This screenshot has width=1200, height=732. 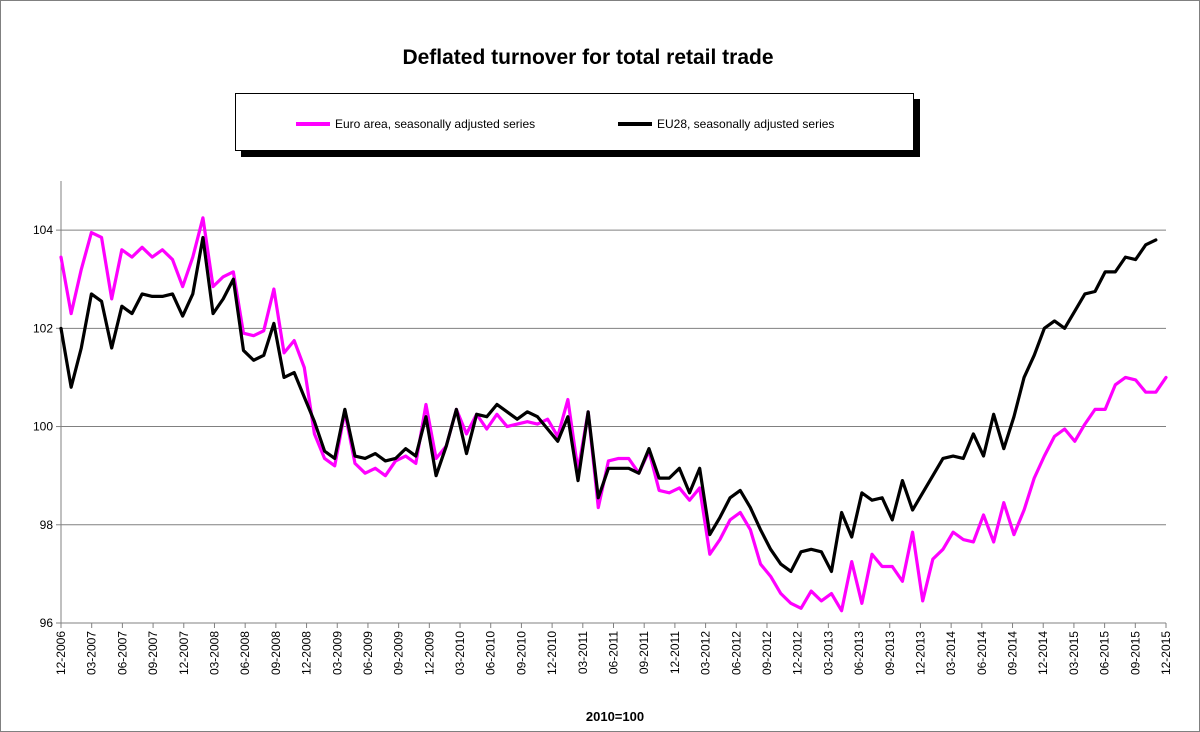 I want to click on x-tick-label: 03-2010, so click(x=460, y=653).